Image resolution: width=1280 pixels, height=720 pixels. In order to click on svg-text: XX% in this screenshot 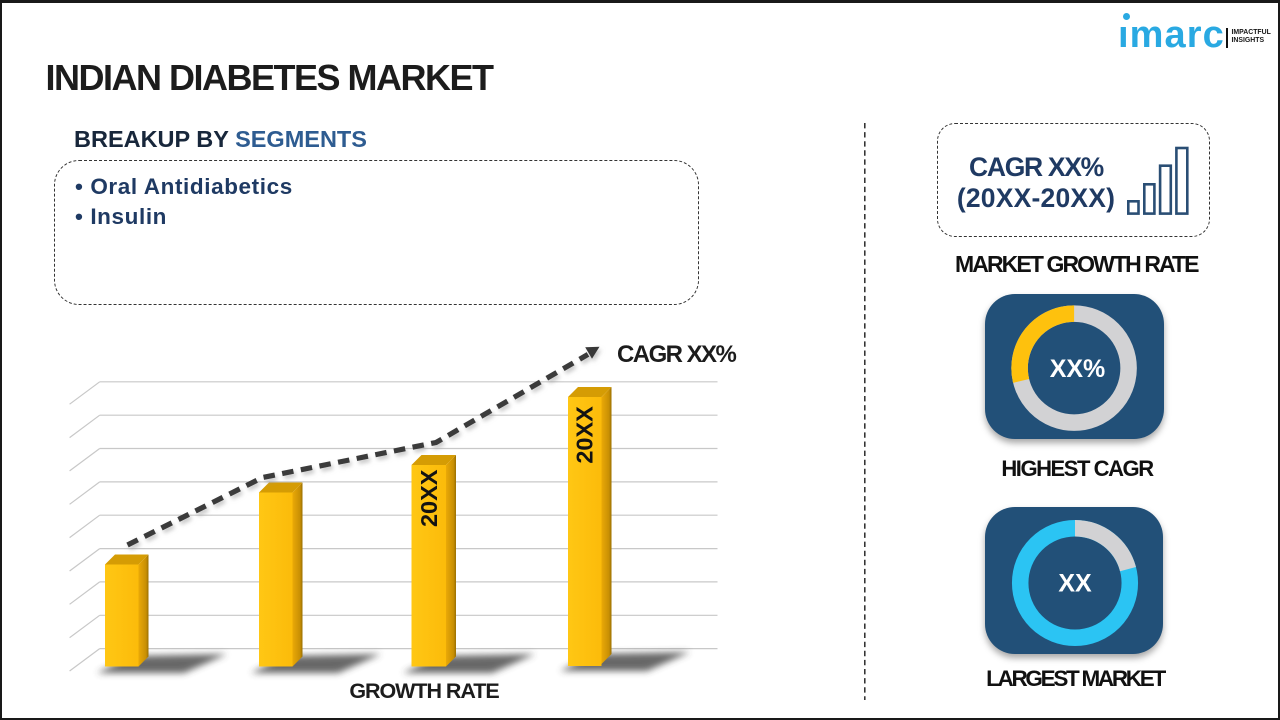, I will do `click(1078, 369)`.